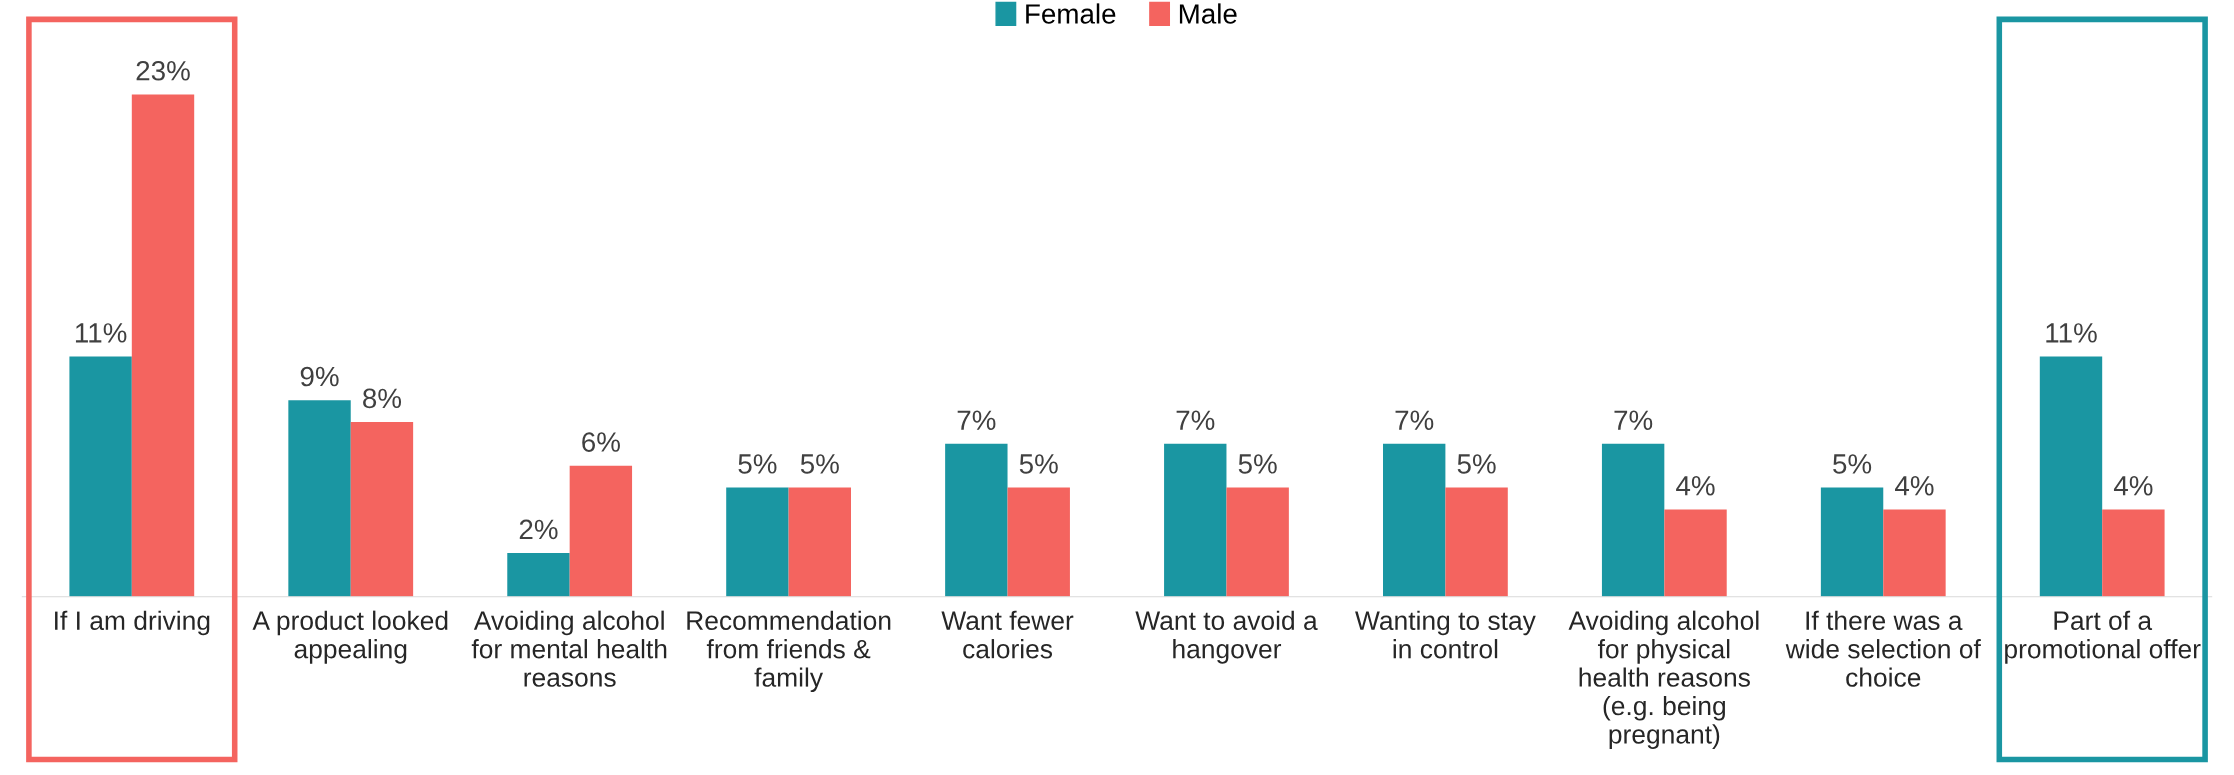  I want to click on x-tick-label: Want to avoid a hangover, so click(1226, 637).